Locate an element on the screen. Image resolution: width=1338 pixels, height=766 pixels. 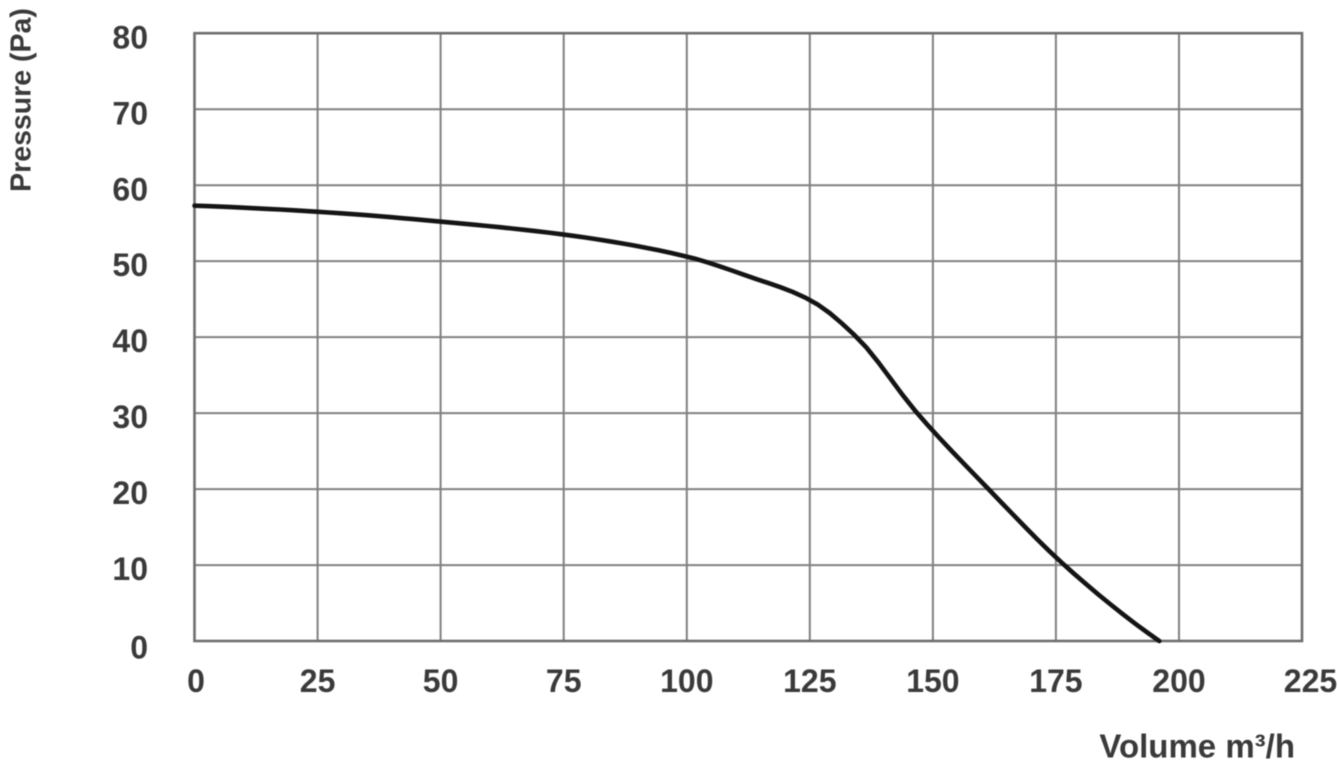
svg-text: 60 is located at coordinates (130, 189).